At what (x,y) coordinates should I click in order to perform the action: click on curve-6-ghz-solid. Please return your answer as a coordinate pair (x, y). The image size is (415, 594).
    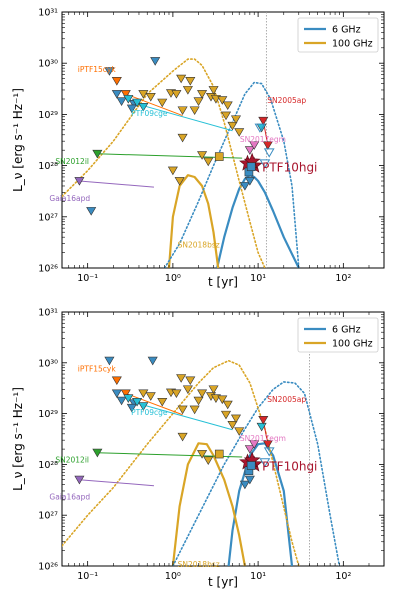
    Looking at the image, I should click on (258, 221).